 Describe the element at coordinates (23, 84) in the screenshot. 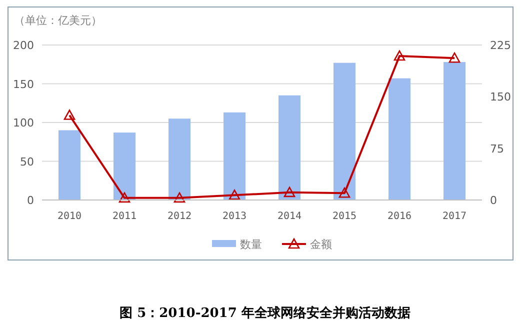

I see `y-tick-label: 150` at that location.